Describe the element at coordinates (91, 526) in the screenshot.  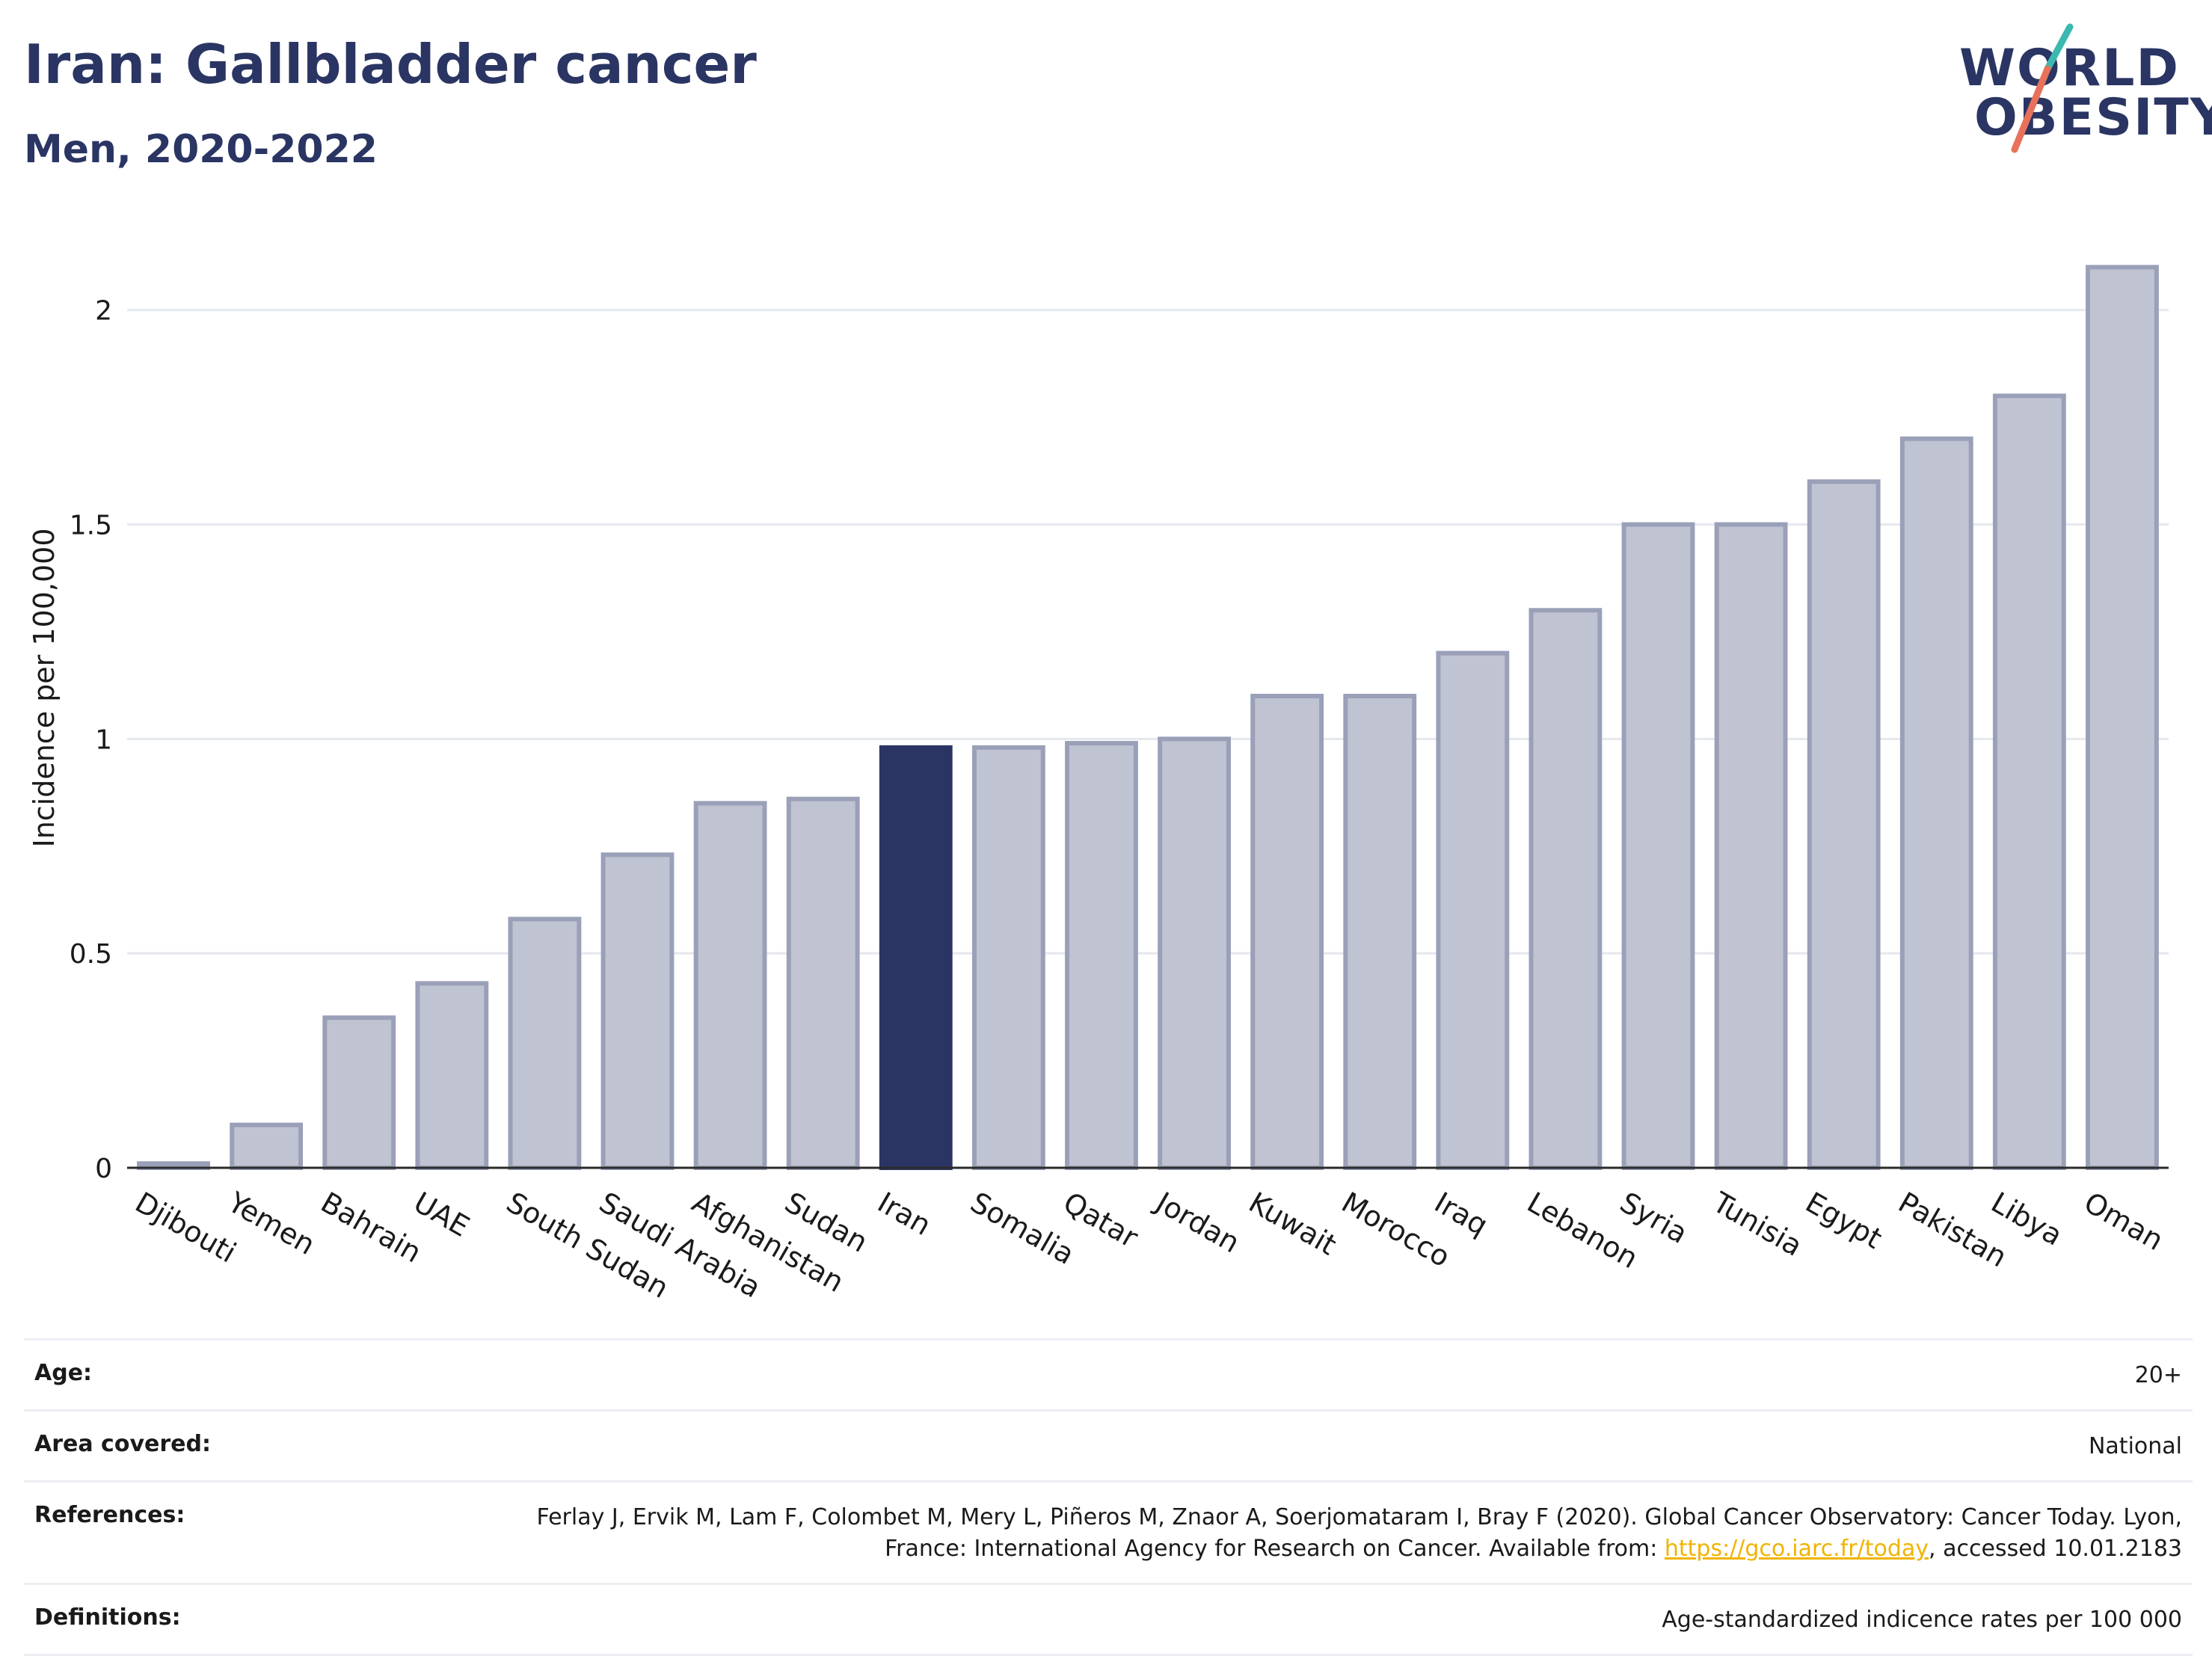
I see `y-tick-label: 1.5` at that location.